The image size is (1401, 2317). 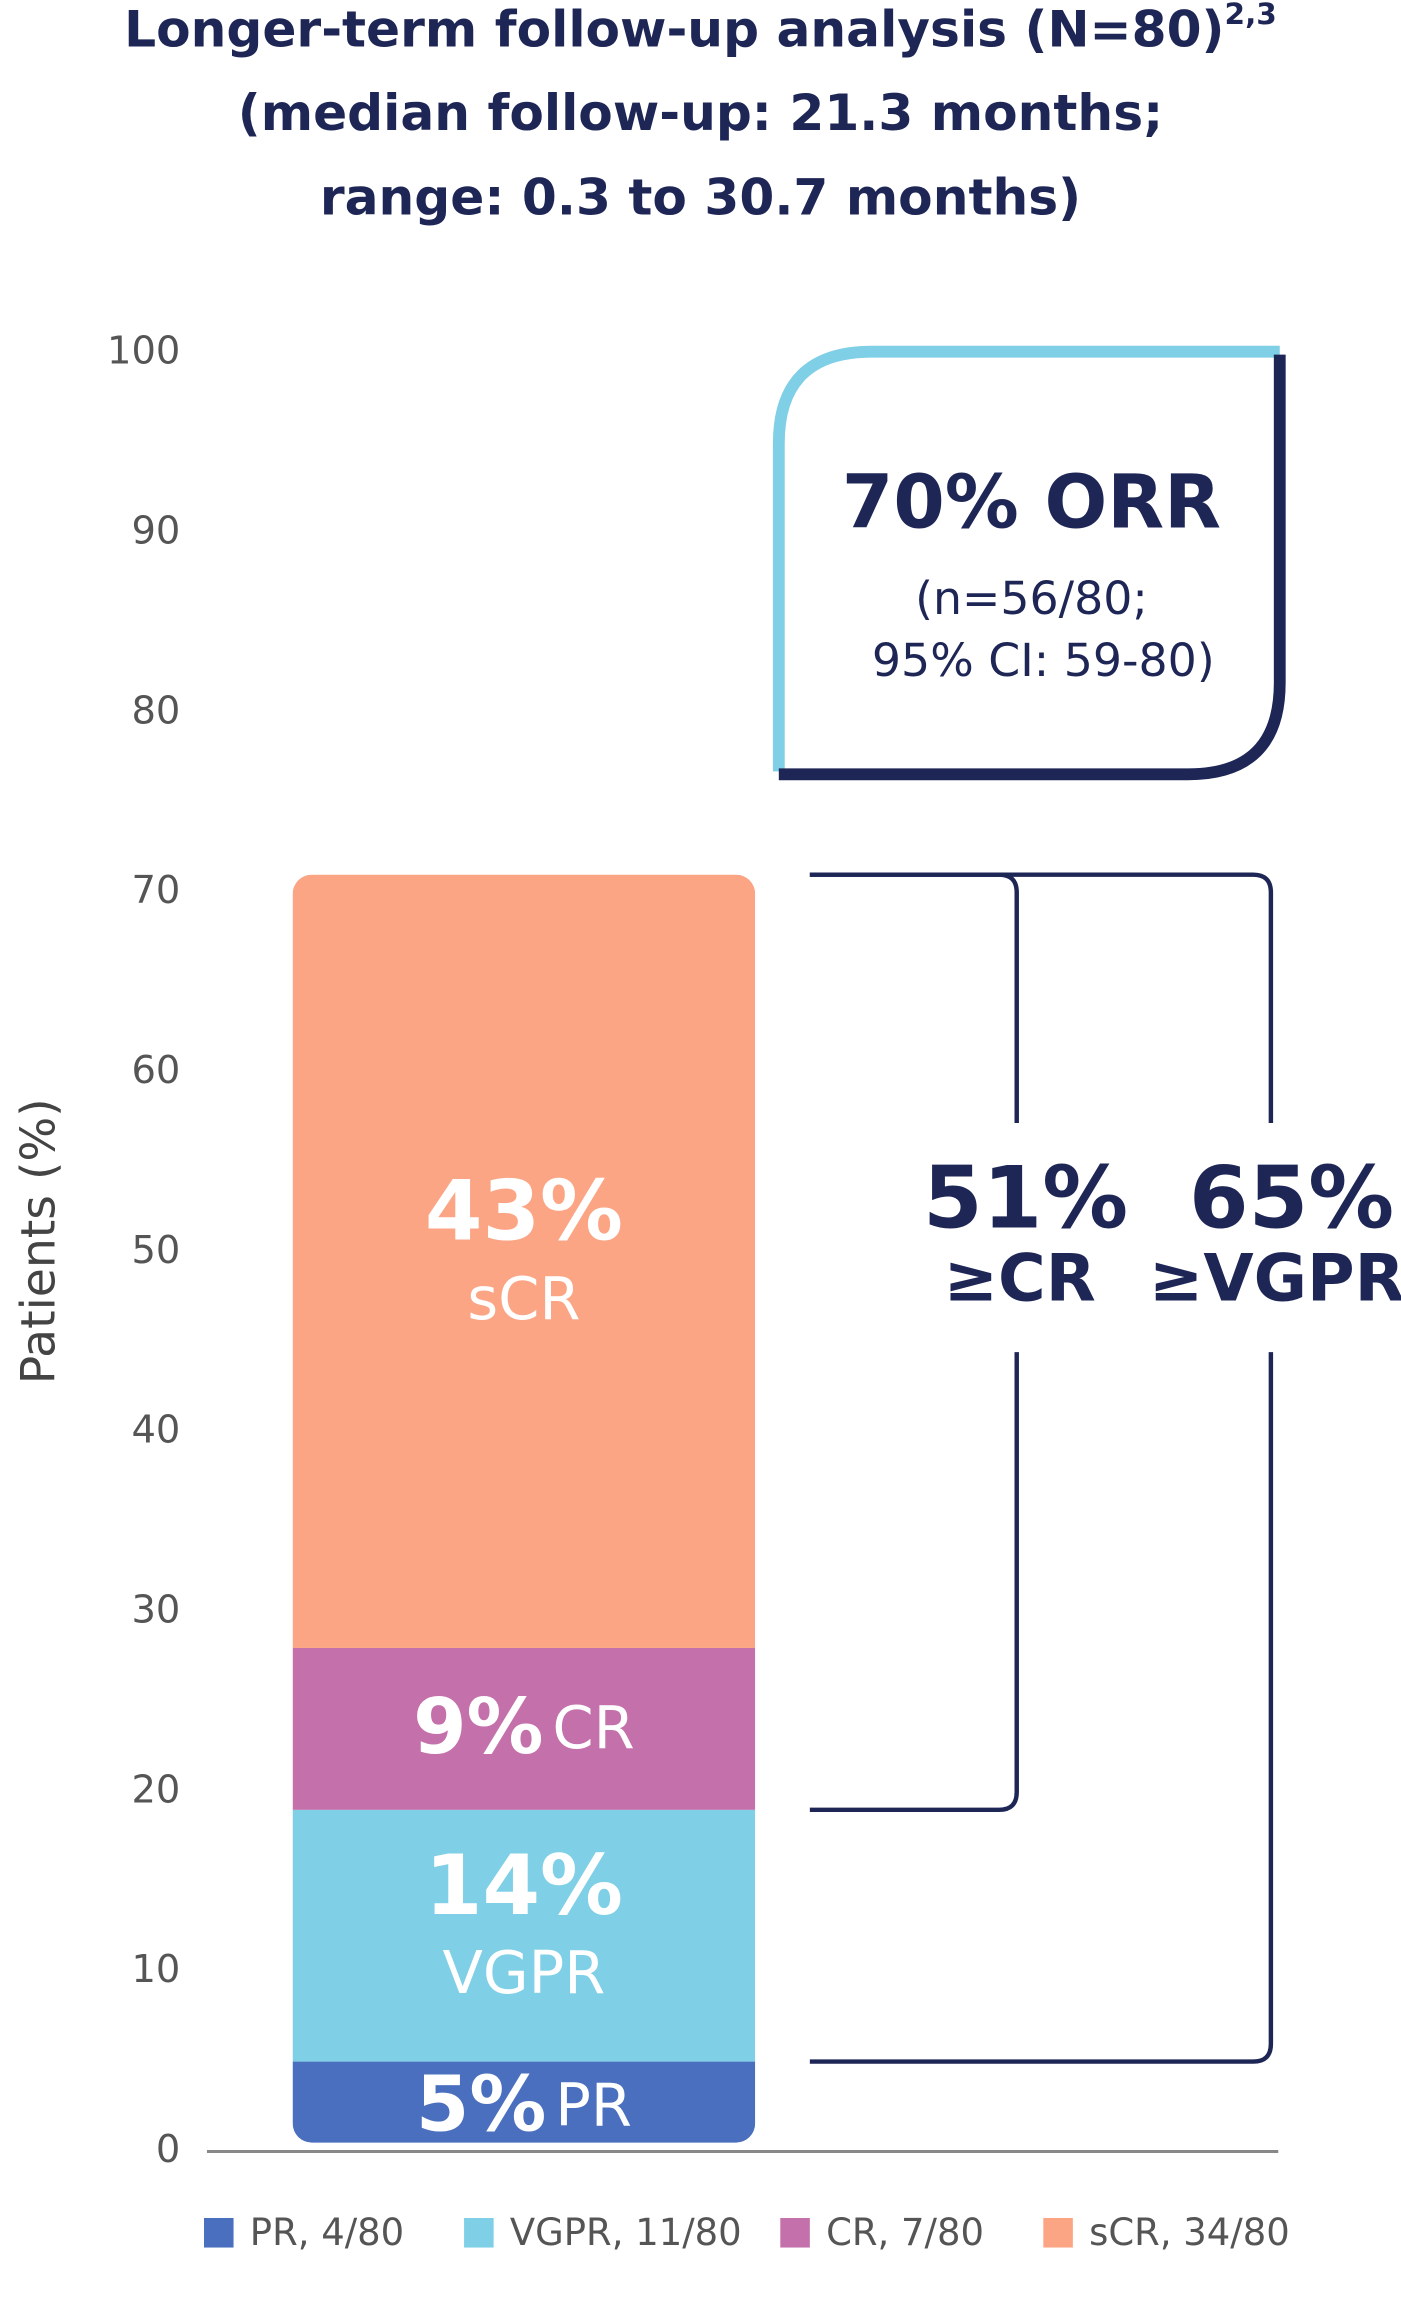 I want to click on y-tick-label: 50, so click(x=155, y=1250).